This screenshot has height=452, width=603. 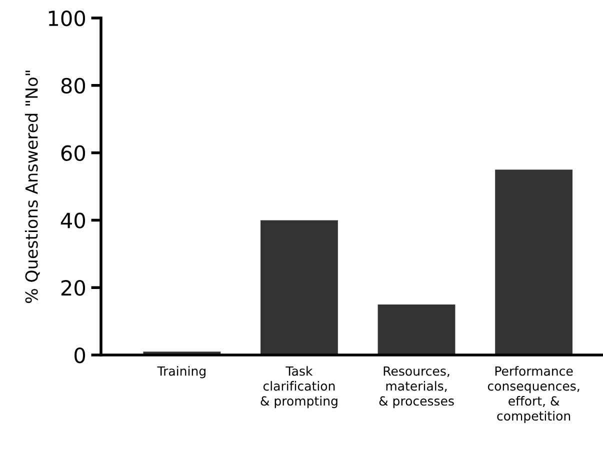 I want to click on y-tick-label: 60, so click(x=73, y=153).